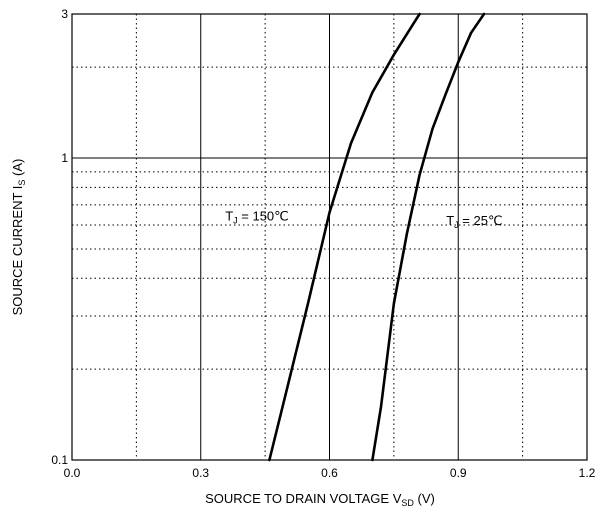 The image size is (600, 512). What do you see at coordinates (72, 473) in the screenshot?
I see `x-tick-label: 0.0` at bounding box center [72, 473].